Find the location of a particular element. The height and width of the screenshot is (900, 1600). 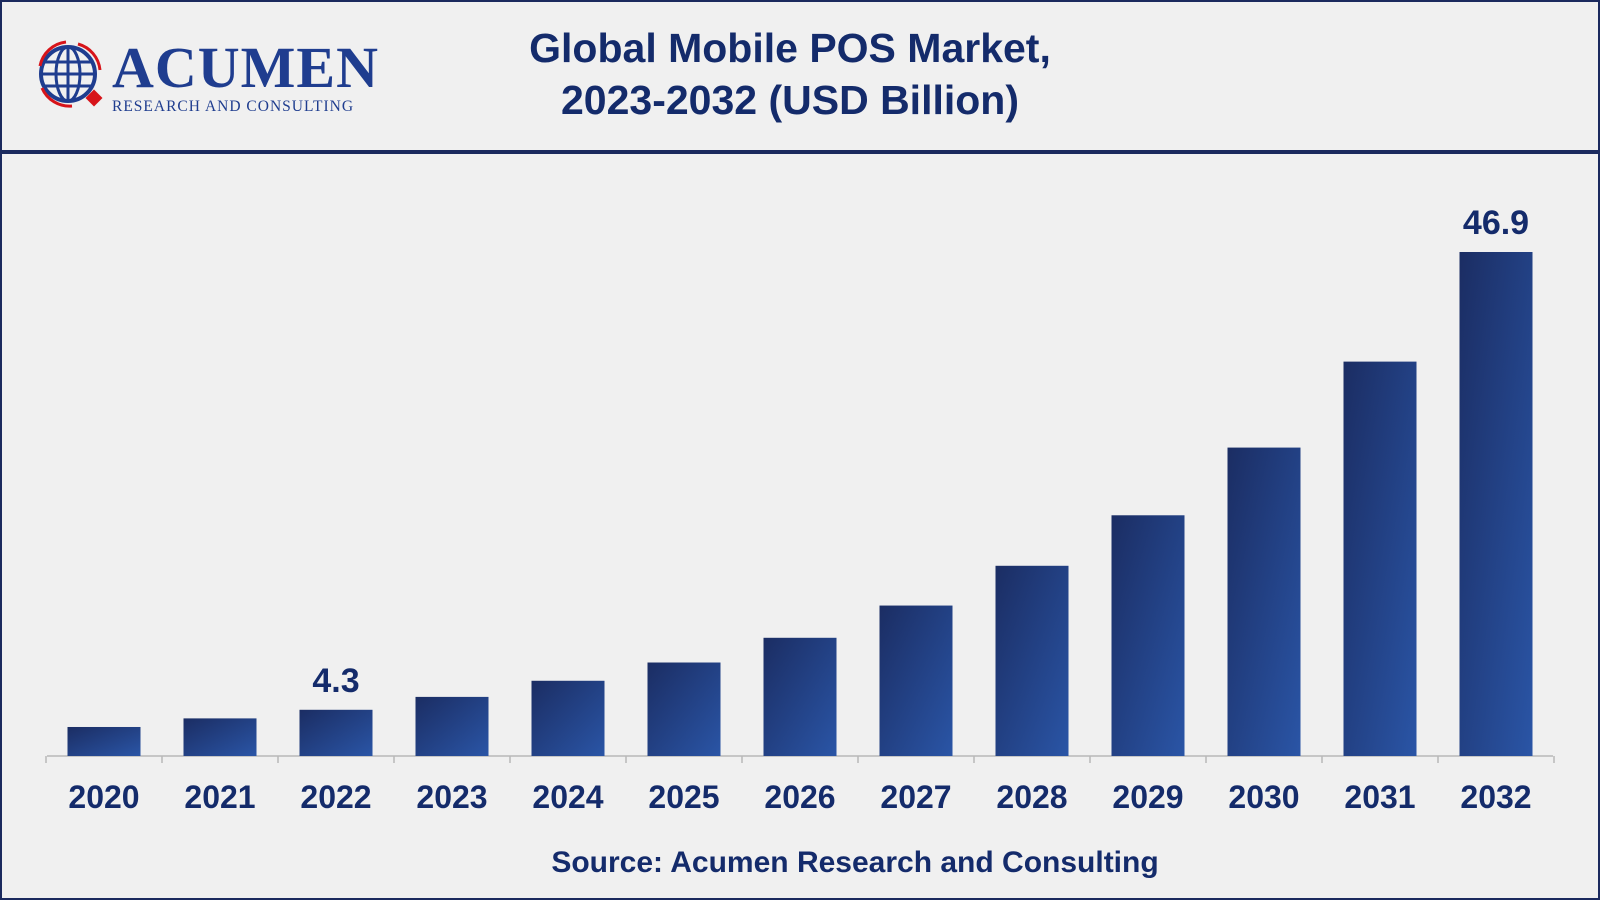

title-line-1: Global Mobile POS Market, is located at coordinates (790, 48).